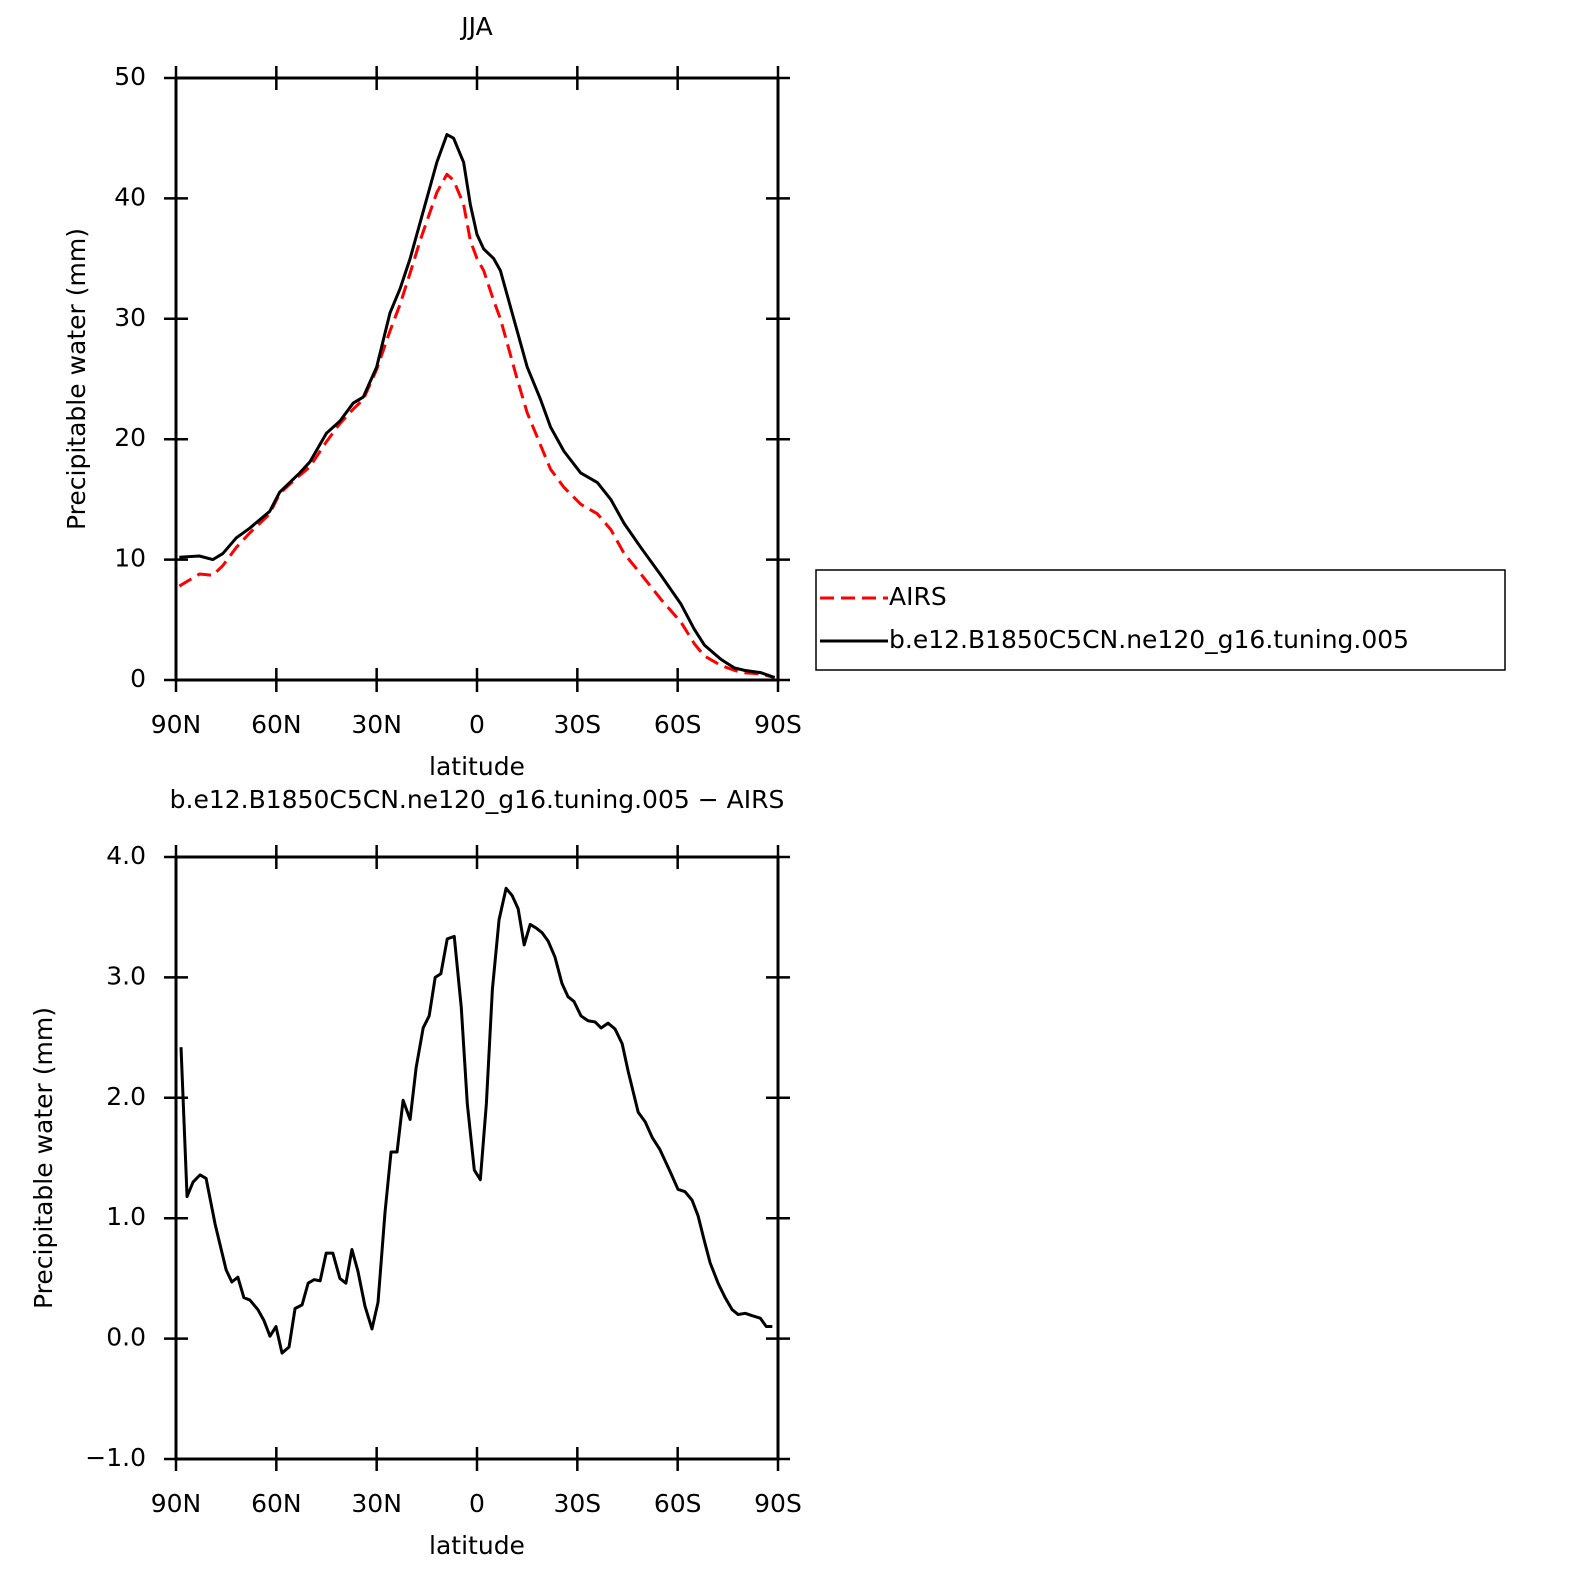  Describe the element at coordinates (130, 76) in the screenshot. I see `y-tick-label: 50` at that location.